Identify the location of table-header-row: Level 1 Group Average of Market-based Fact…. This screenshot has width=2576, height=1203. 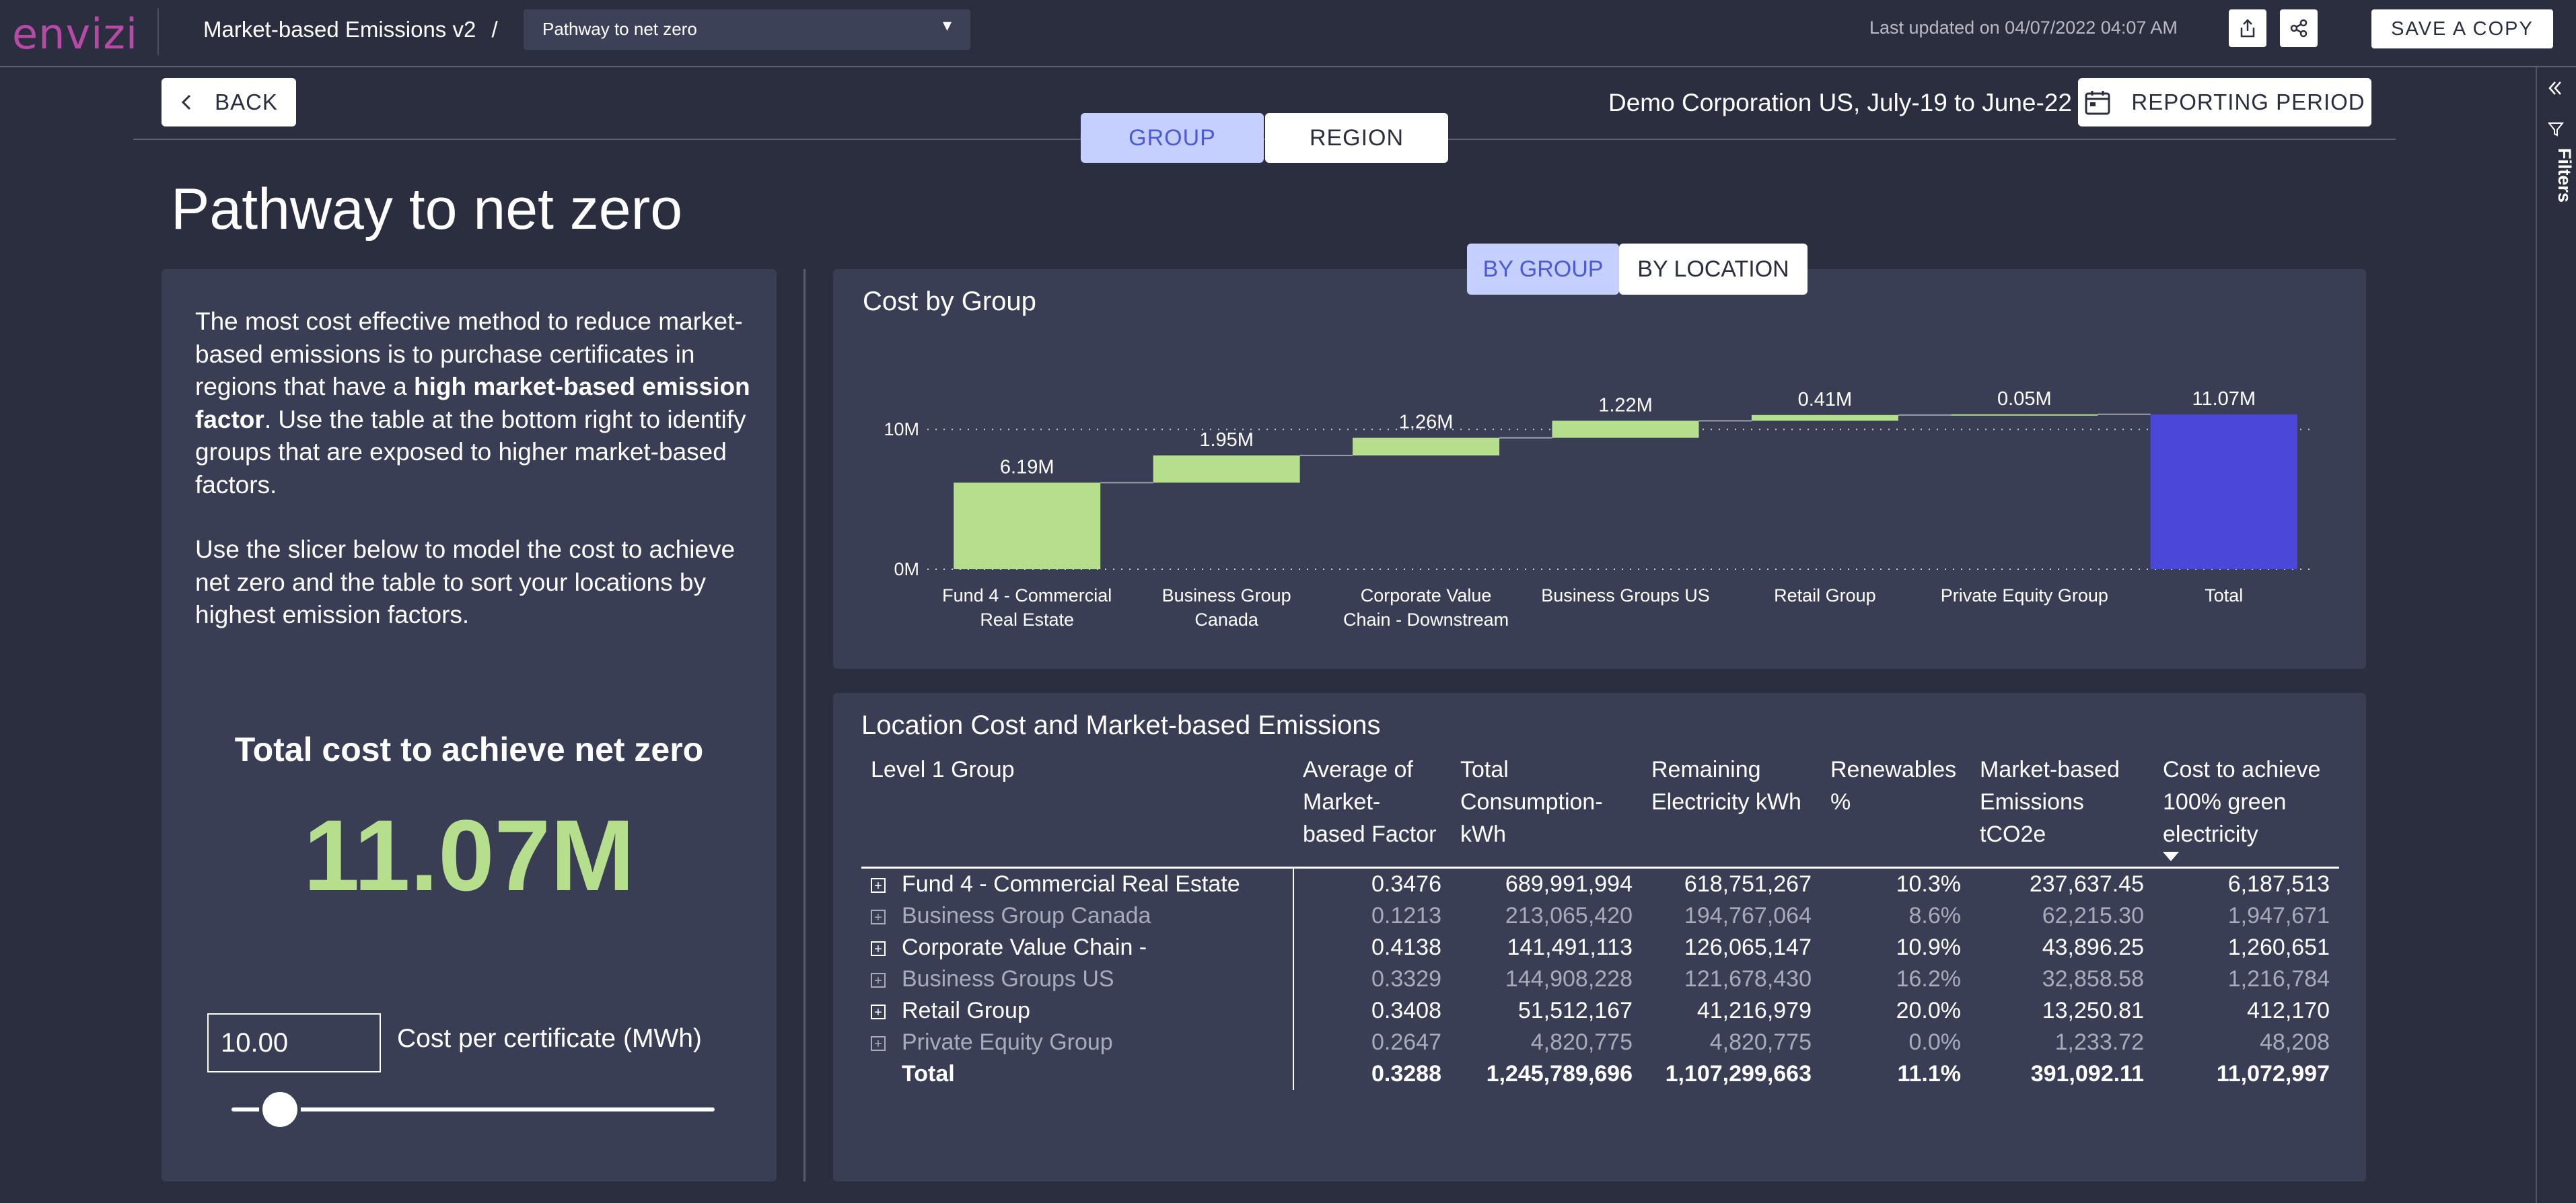
(1600, 810).